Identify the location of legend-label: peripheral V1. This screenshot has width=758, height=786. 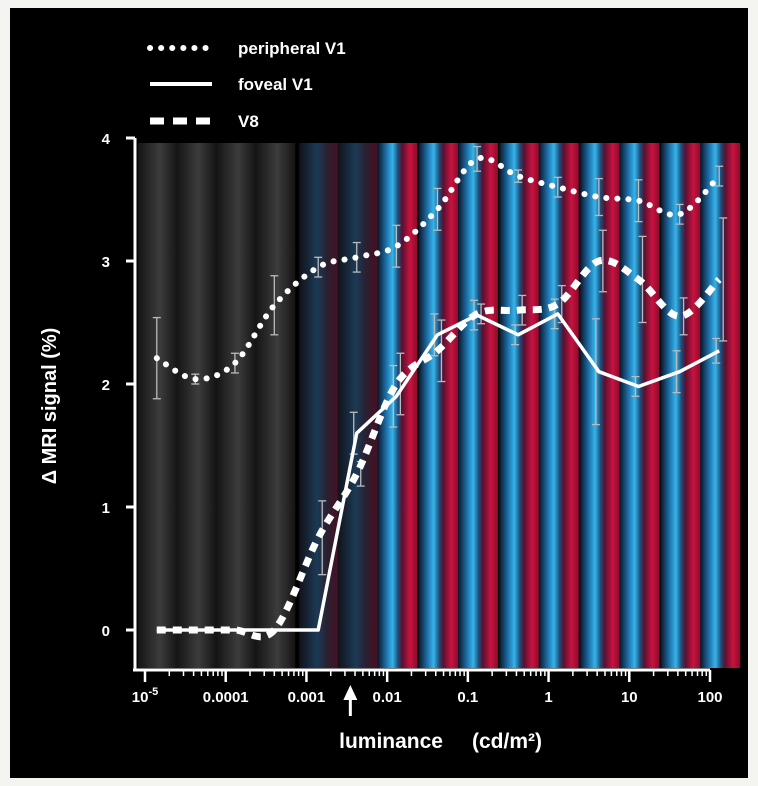
(292, 48).